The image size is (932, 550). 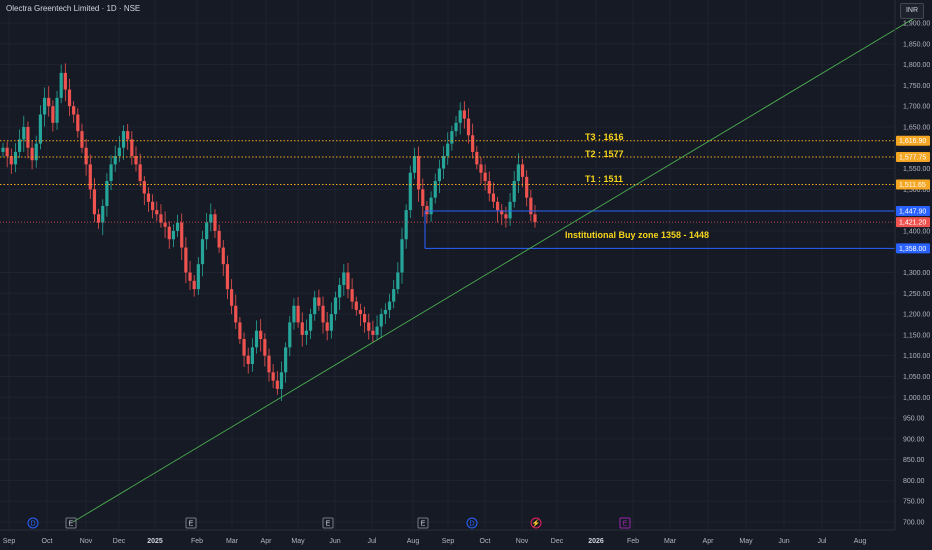 I want to click on y-tick-label: 1,500.00, so click(x=916, y=190).